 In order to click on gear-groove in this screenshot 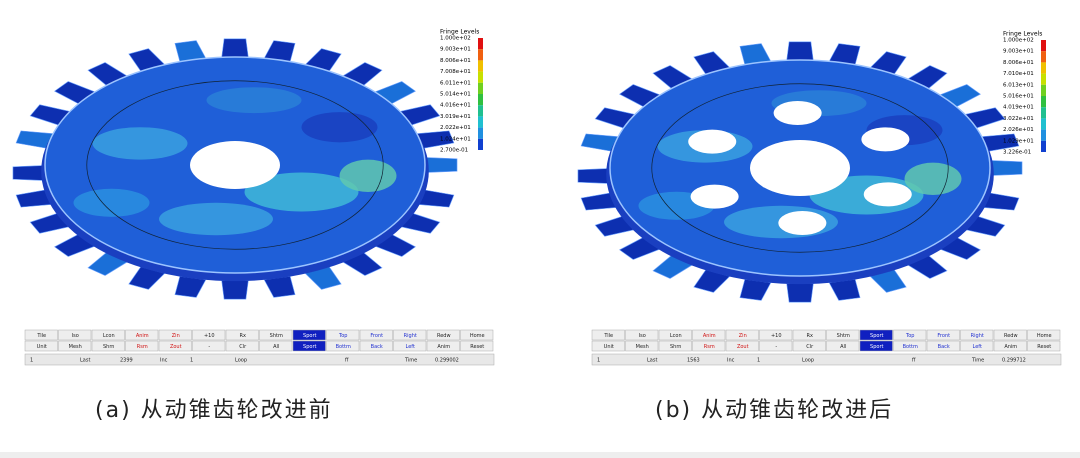, I will do `click(800, 168)`.